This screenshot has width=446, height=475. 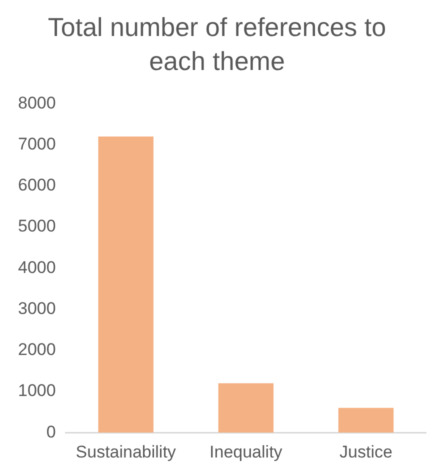 What do you see at coordinates (37, 144) in the screenshot?
I see `y-tick-label: 7000` at bounding box center [37, 144].